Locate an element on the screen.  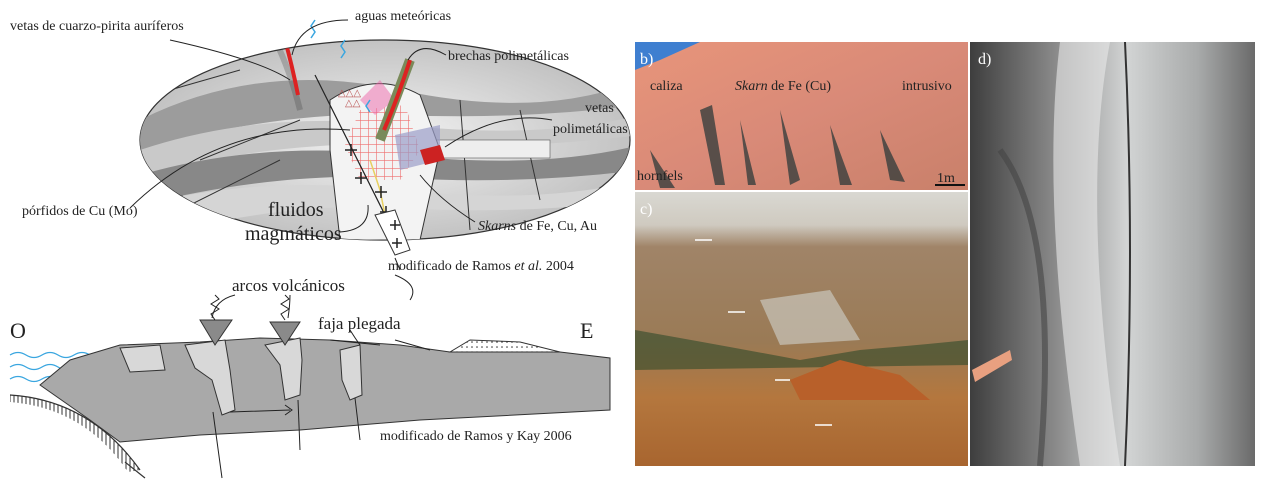
label: magmáticos is located at coordinates (293, 234).